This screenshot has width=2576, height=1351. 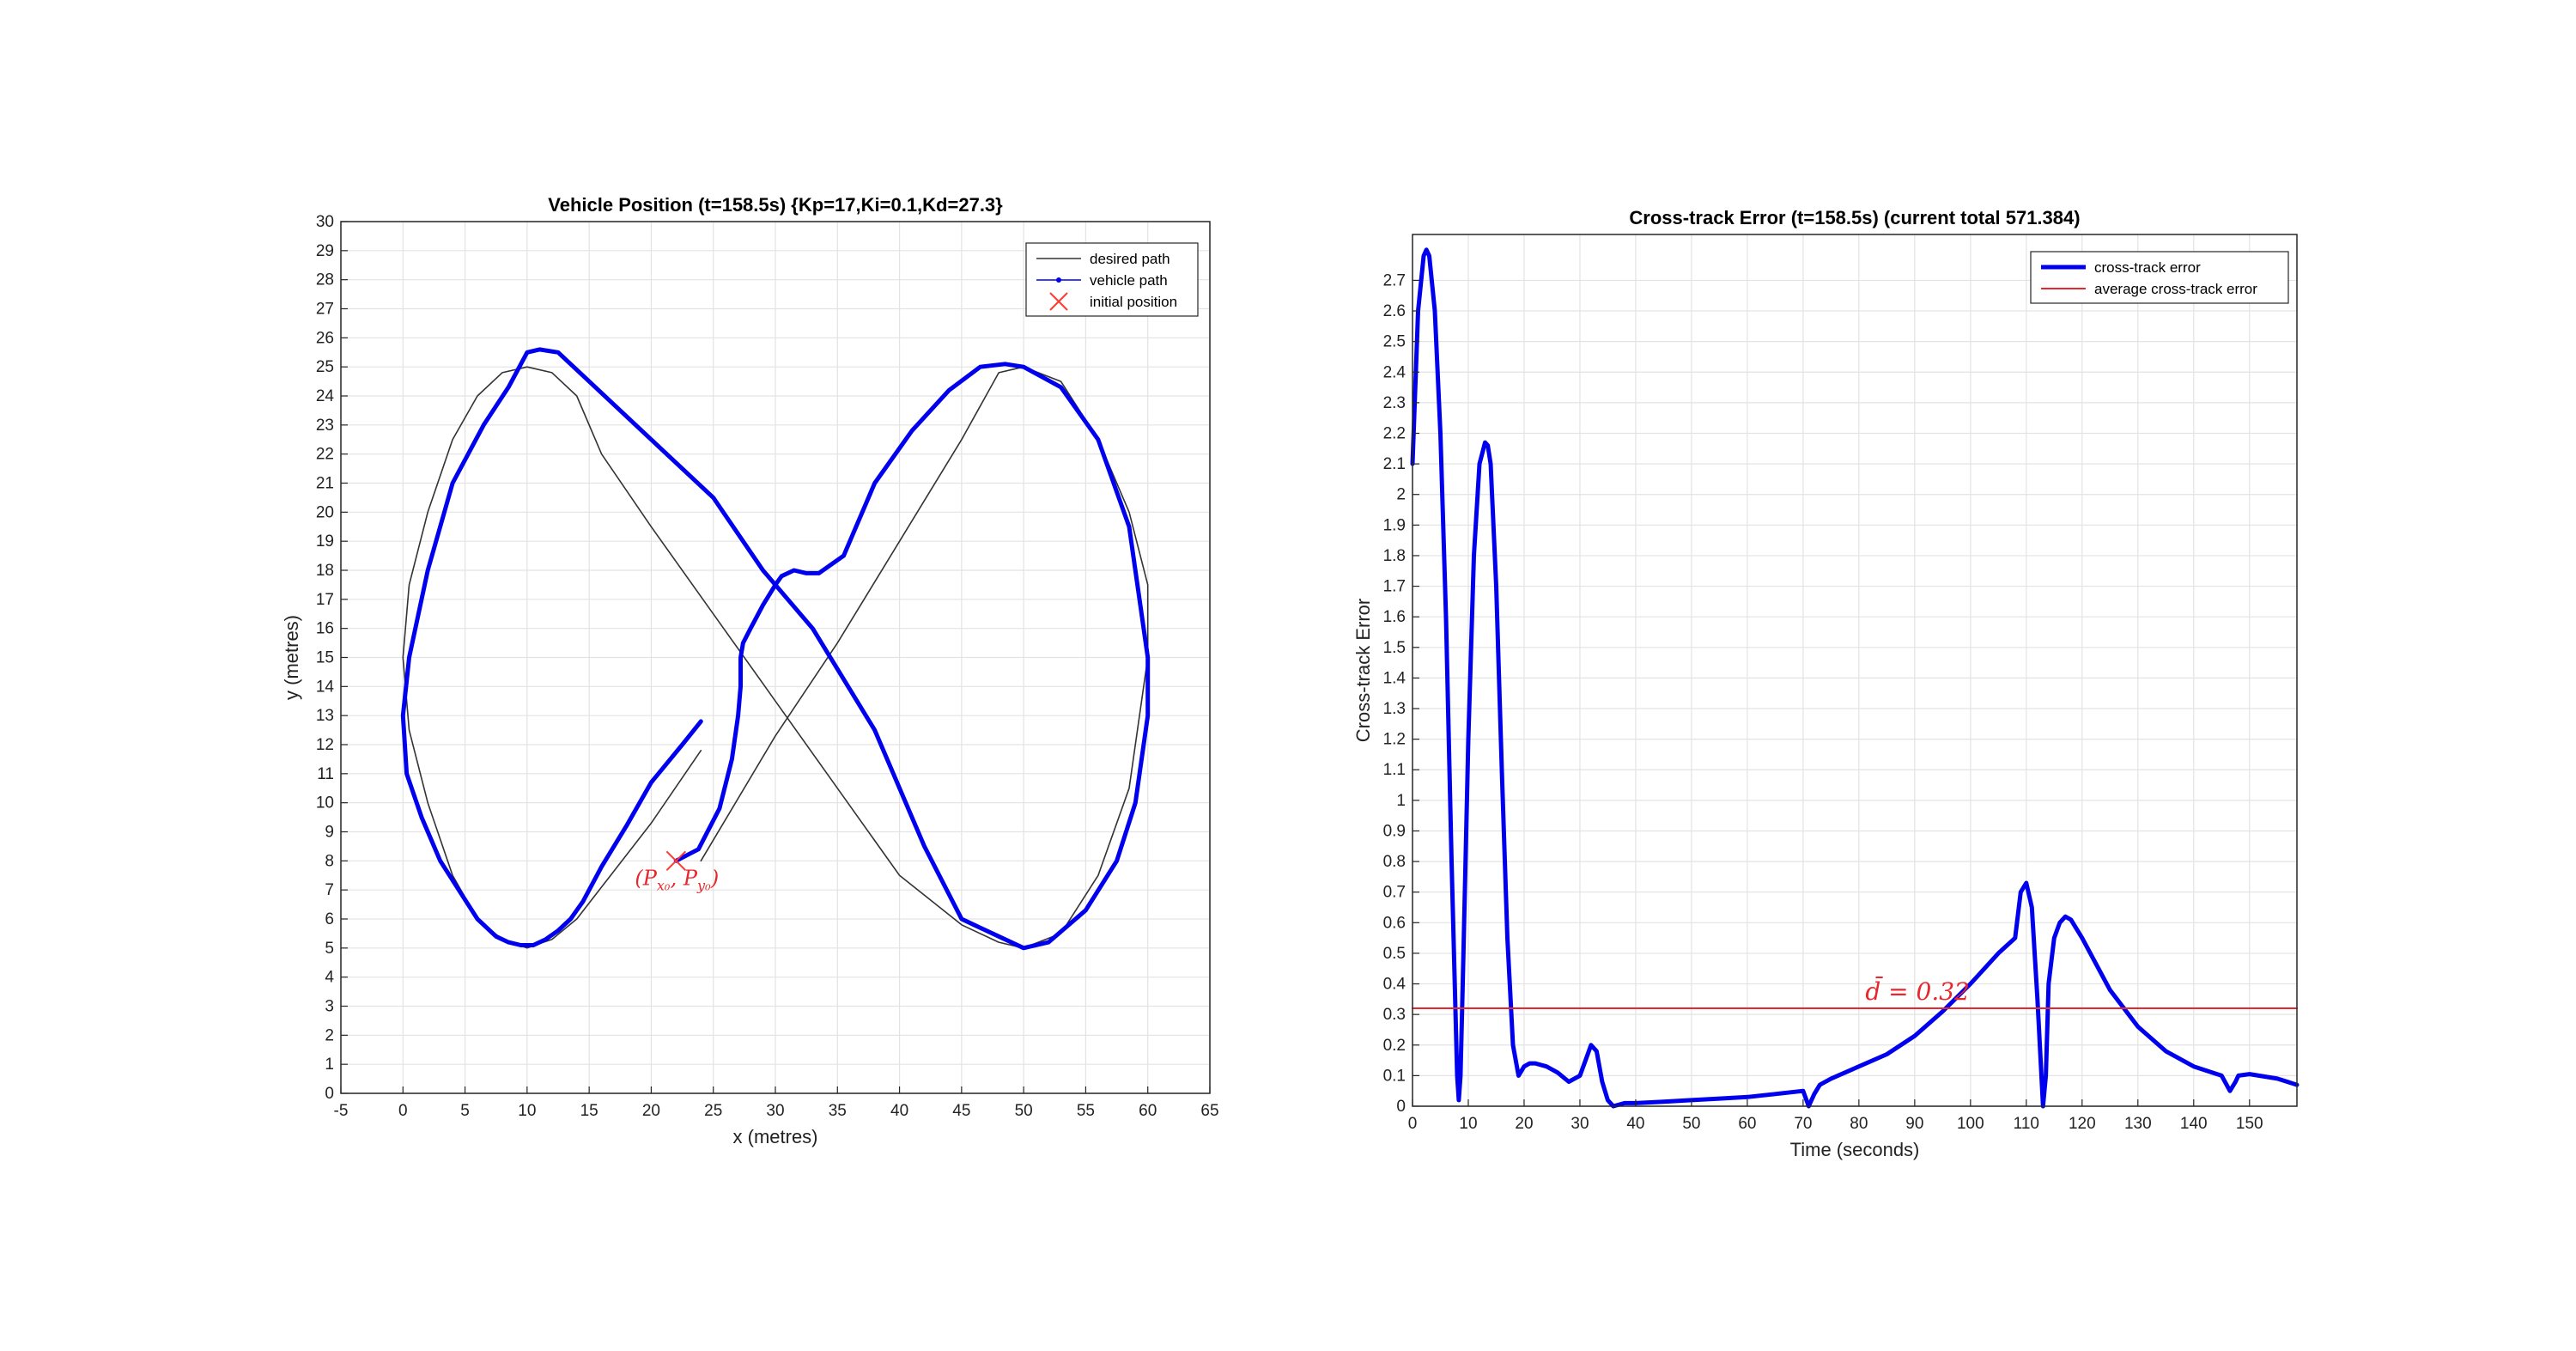 I want to click on y-tick-label: 12, so click(x=325, y=745).